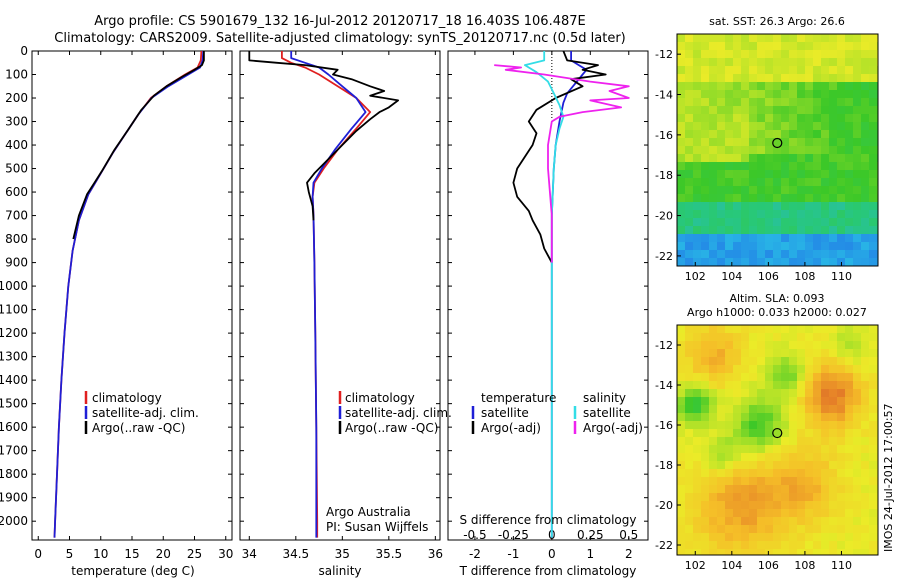  Describe the element at coordinates (511, 428) in the screenshot. I see `legend-label-t-argo: Argo(-adj)` at that location.